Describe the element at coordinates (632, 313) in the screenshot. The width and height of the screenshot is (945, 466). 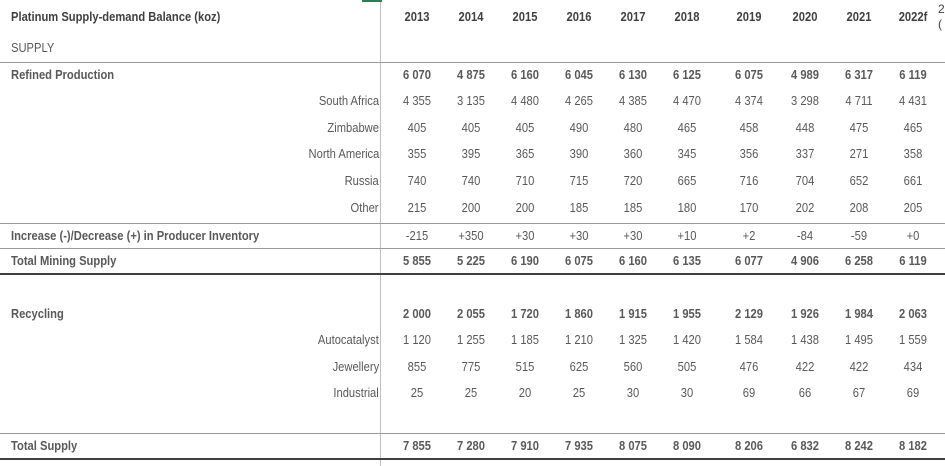
I see `value-cell: 1 915` at that location.